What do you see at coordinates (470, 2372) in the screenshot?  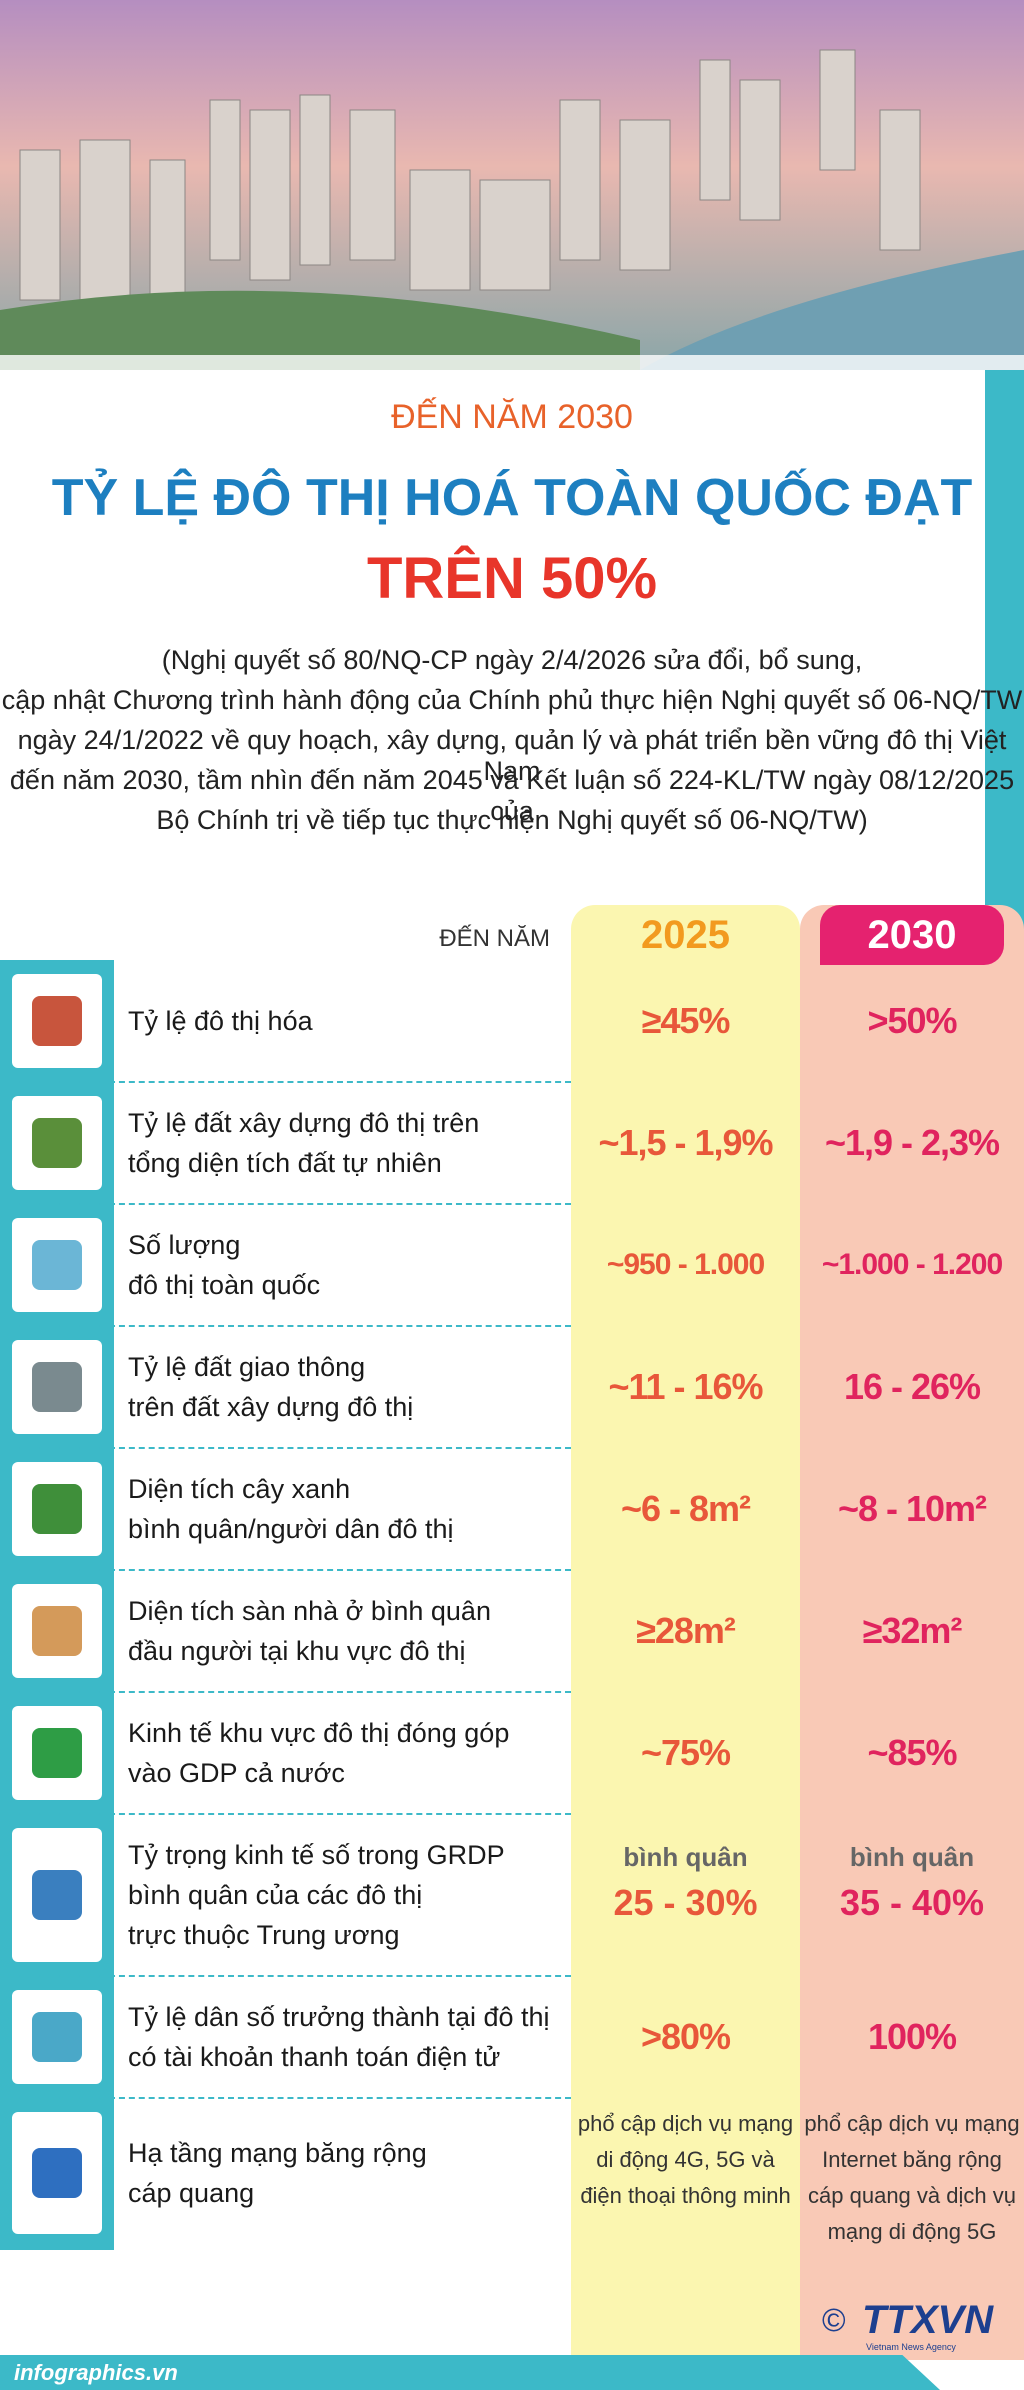 I see `footer-bar` at bounding box center [470, 2372].